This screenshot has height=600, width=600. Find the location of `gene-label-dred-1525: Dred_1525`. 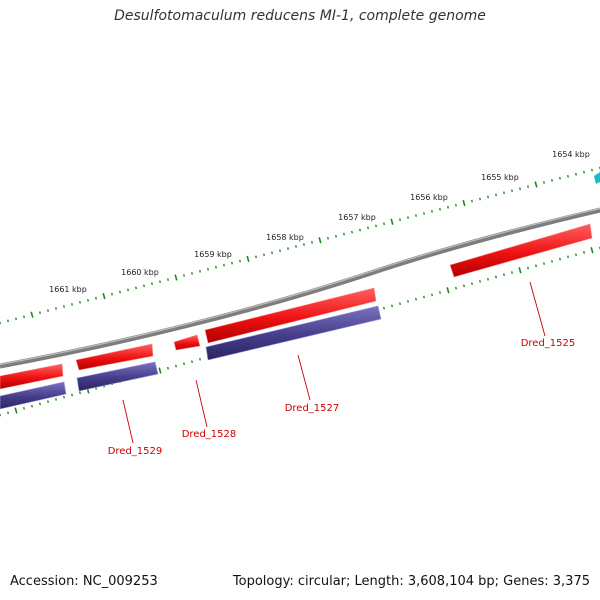

gene-label-dred-1525: Dred_1525 is located at coordinates (548, 343).